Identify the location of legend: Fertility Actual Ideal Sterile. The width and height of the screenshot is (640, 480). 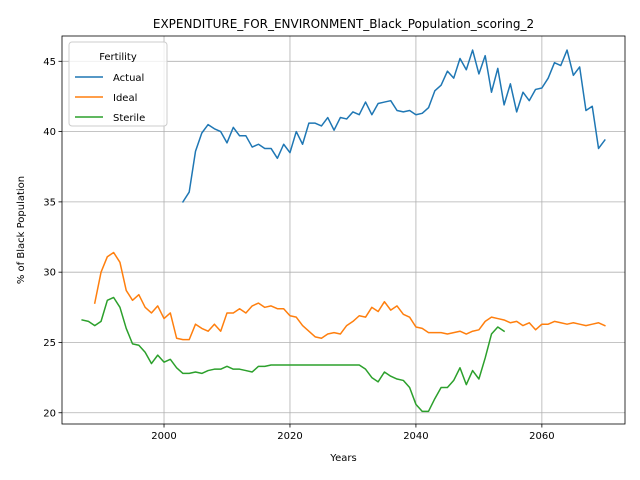
(118, 84).